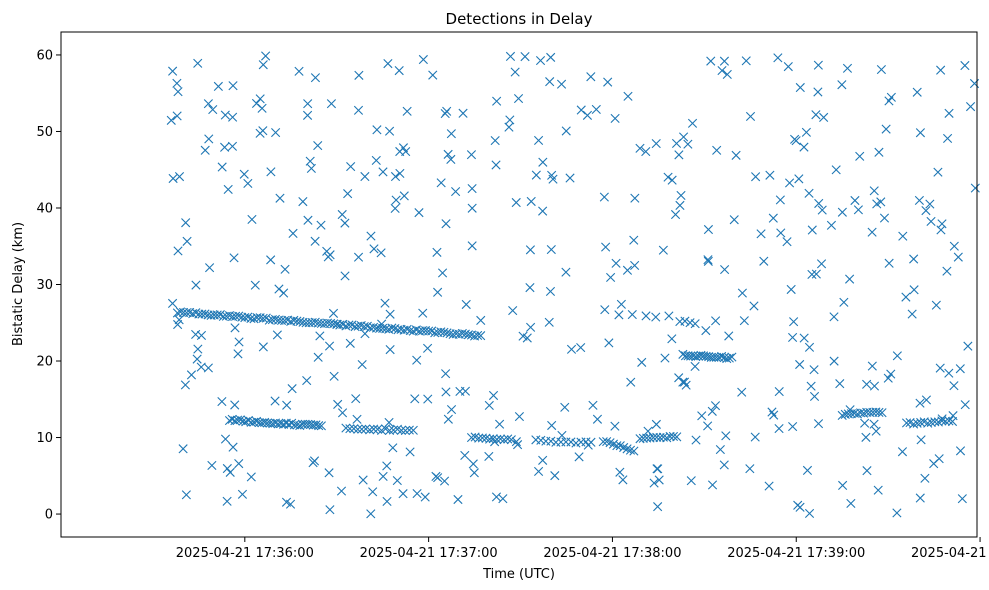 Image resolution: width=989 pixels, height=590 pixels. I want to click on y-tick-label: 10, so click(44, 438).